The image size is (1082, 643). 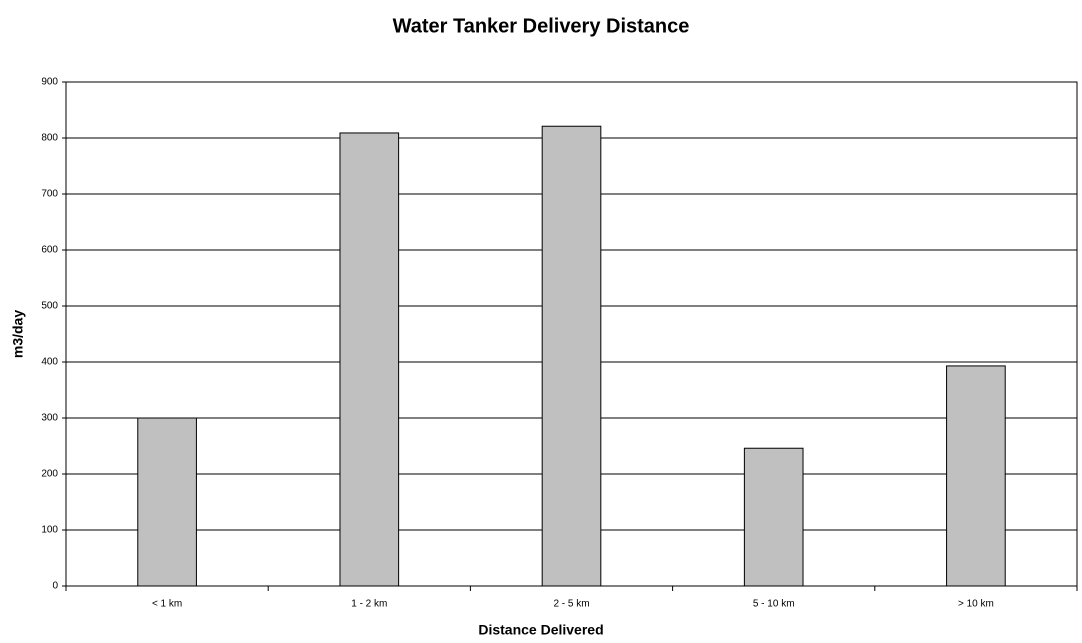 I want to click on x-tick-label: 2 - 5 km, so click(x=571, y=604).